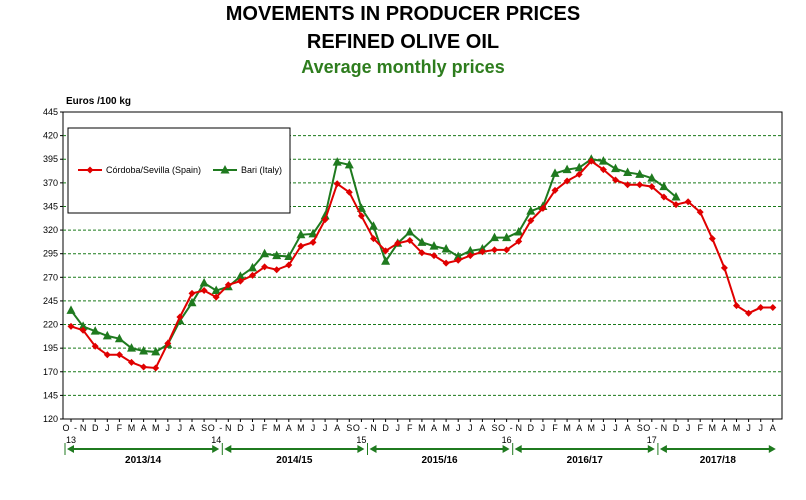 Image resolution: width=806 pixels, height=500 pixels. Describe the element at coordinates (50, 230) in the screenshot. I see `y-tick-label: 320` at that location.